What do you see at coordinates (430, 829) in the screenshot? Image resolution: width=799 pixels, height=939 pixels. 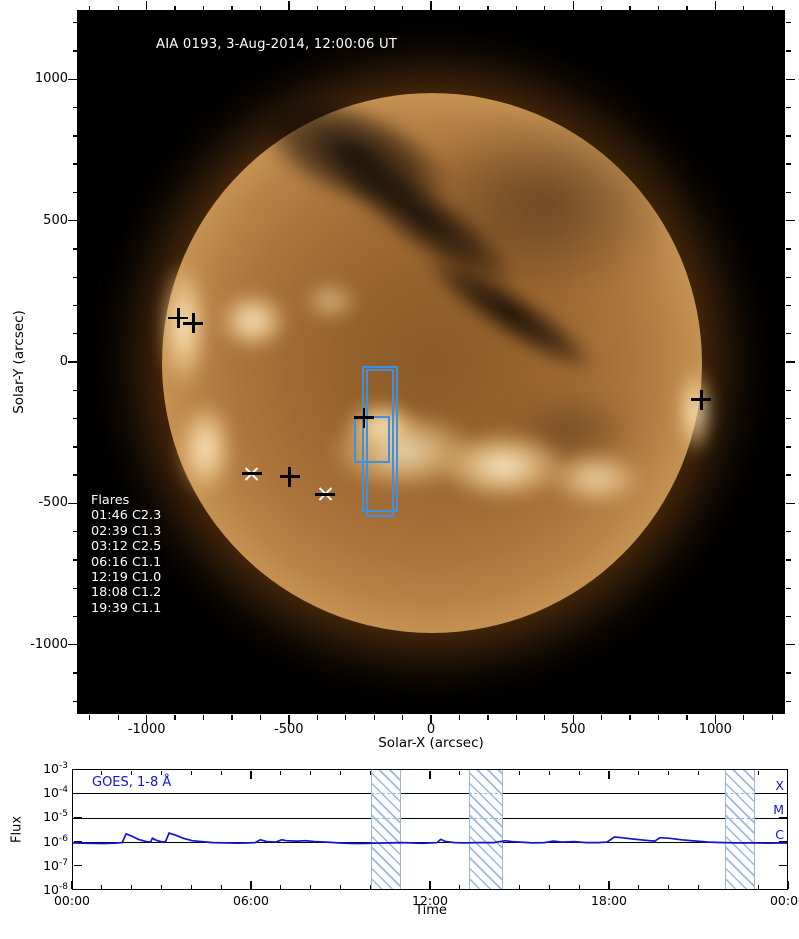 I see `goes-flux-panel` at bounding box center [430, 829].